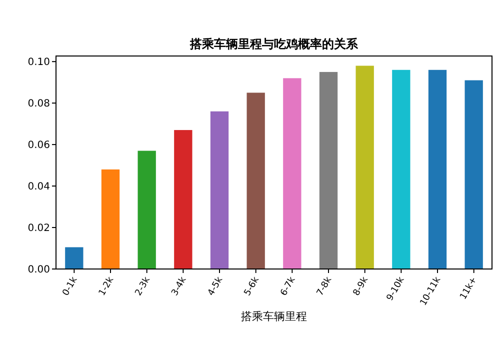 This screenshot has height=362, width=500. I want to click on y-tick-label: 0.00, so click(39, 270).